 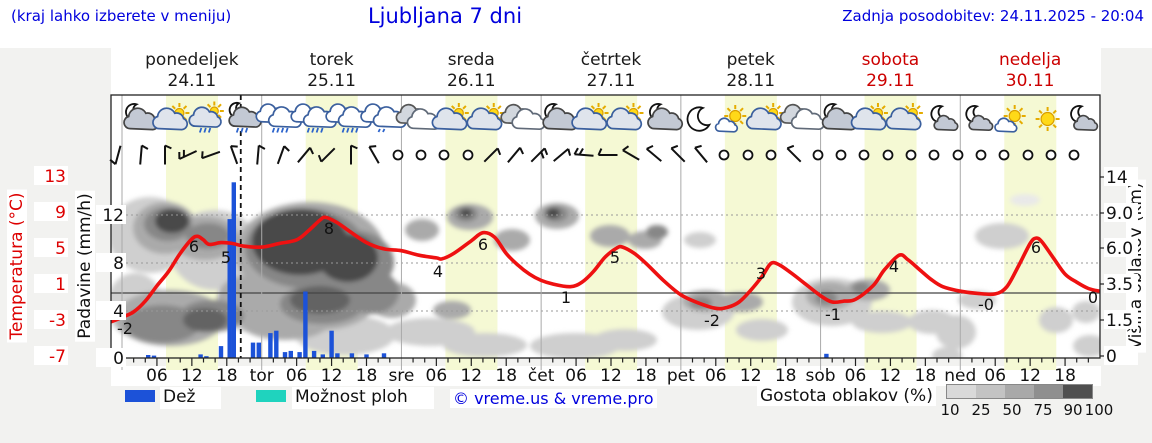 What do you see at coordinates (1047, 119) in the screenshot?
I see `weather-icon-sun` at bounding box center [1047, 119].